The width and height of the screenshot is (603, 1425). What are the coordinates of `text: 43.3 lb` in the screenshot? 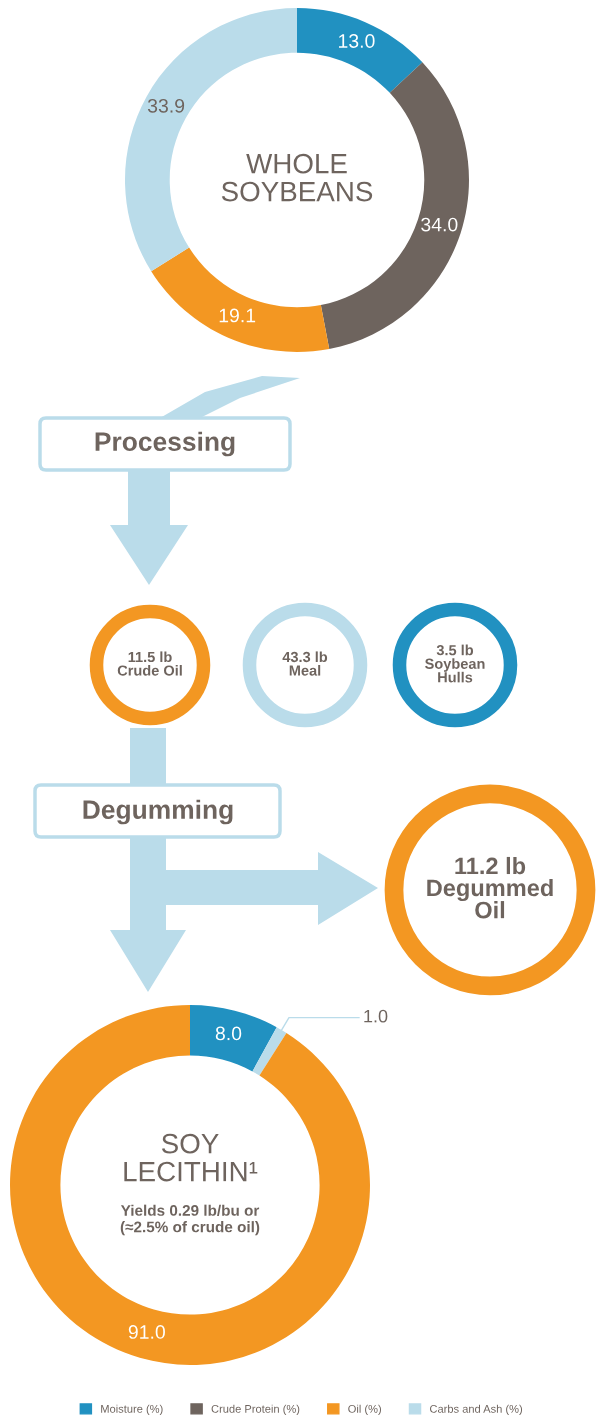 It's located at (305, 657).